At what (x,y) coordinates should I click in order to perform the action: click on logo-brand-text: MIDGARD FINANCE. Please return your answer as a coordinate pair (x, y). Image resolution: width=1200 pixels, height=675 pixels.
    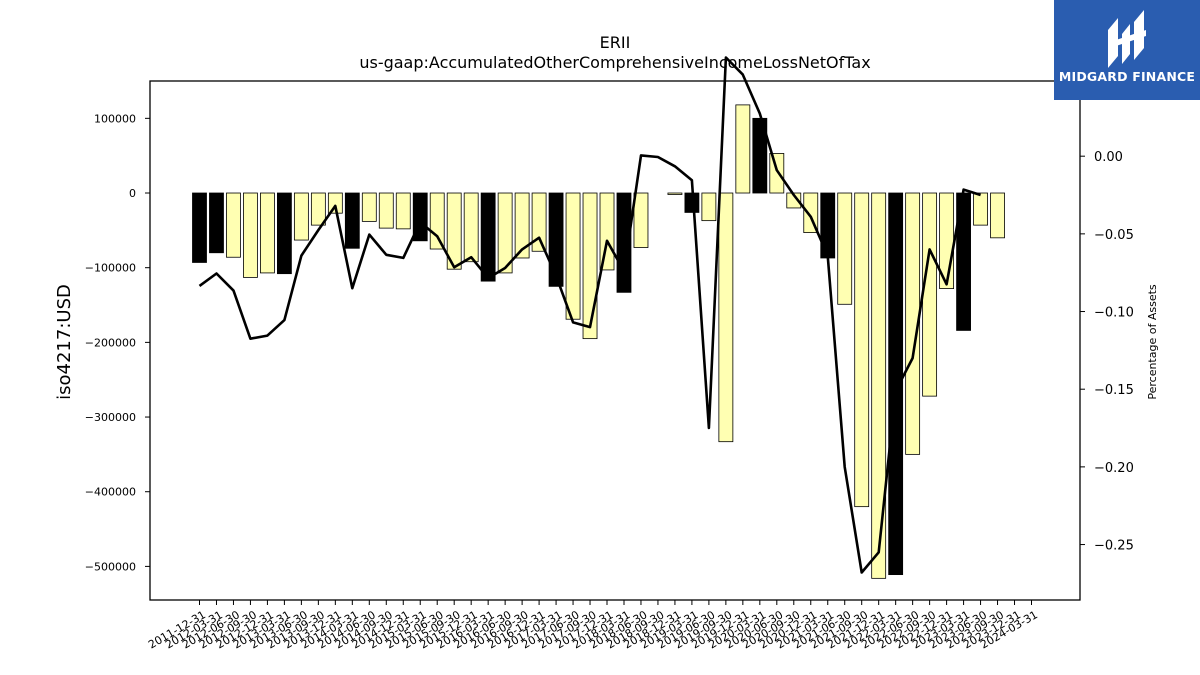
    Looking at the image, I should click on (1127, 76).